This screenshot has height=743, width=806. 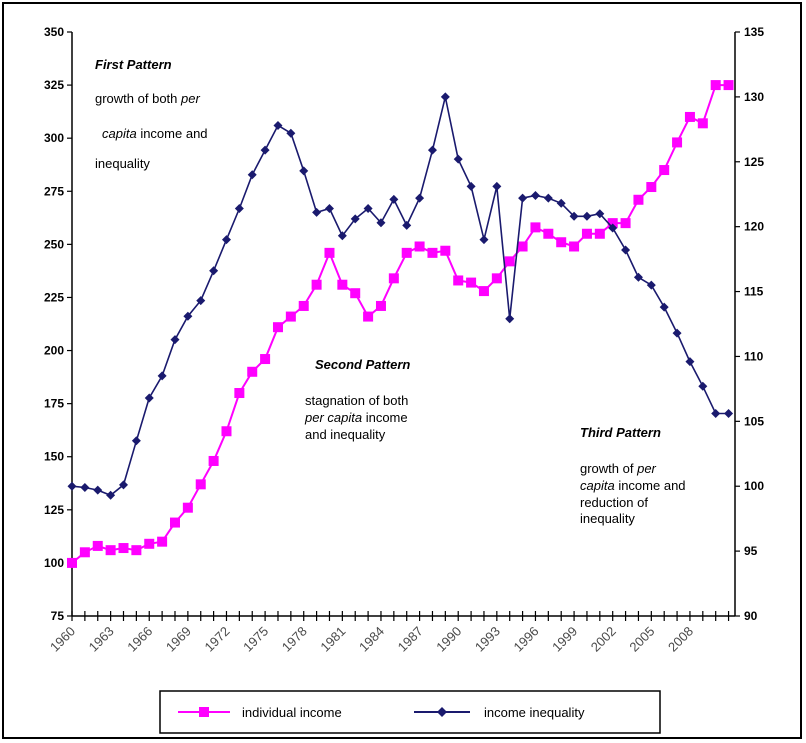 I want to click on y-left-tick-label: 250, so click(x=54, y=244).